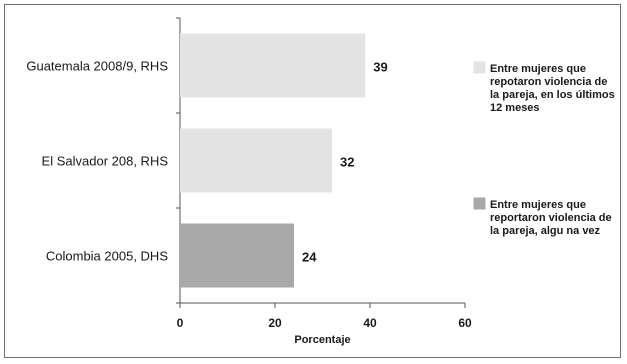  What do you see at coordinates (97, 66) in the screenshot?
I see `category-label: Guatemala 2008/9, RHS` at bounding box center [97, 66].